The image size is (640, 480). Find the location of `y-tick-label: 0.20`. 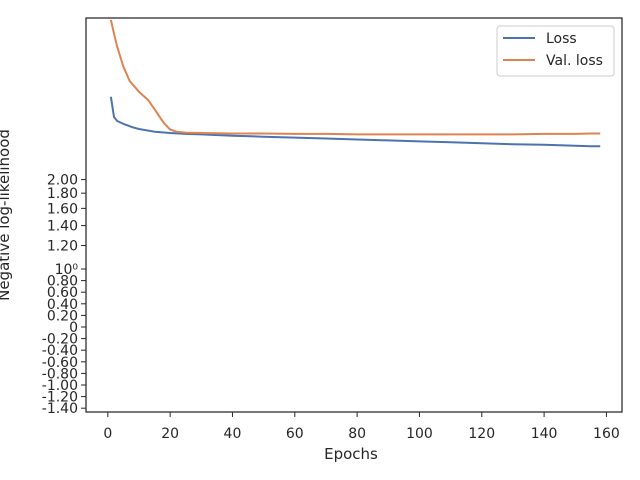

y-tick-label: 0.20 is located at coordinates (62, 316).